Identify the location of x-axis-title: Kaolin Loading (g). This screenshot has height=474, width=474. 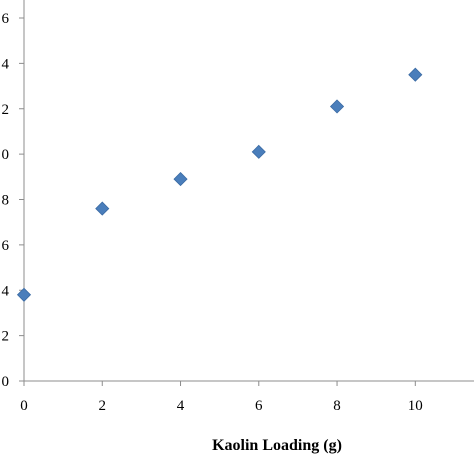
(277, 445).